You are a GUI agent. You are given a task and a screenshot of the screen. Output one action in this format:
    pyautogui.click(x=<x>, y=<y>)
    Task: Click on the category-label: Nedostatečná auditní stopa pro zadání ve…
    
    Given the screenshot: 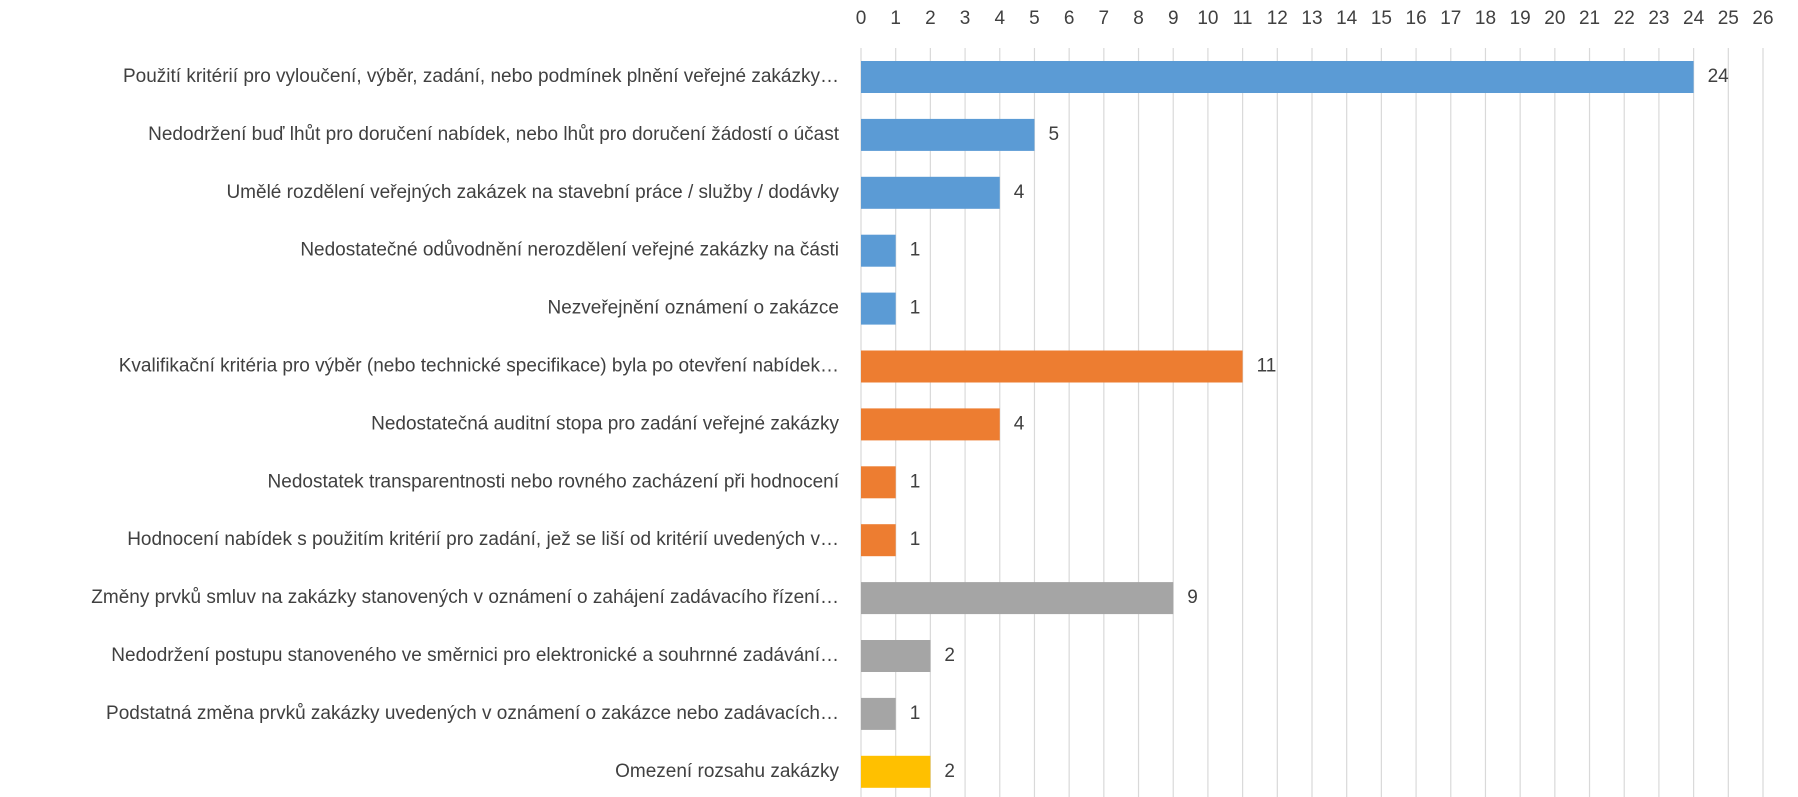 What is the action you would take?
    pyautogui.click(x=605, y=423)
    